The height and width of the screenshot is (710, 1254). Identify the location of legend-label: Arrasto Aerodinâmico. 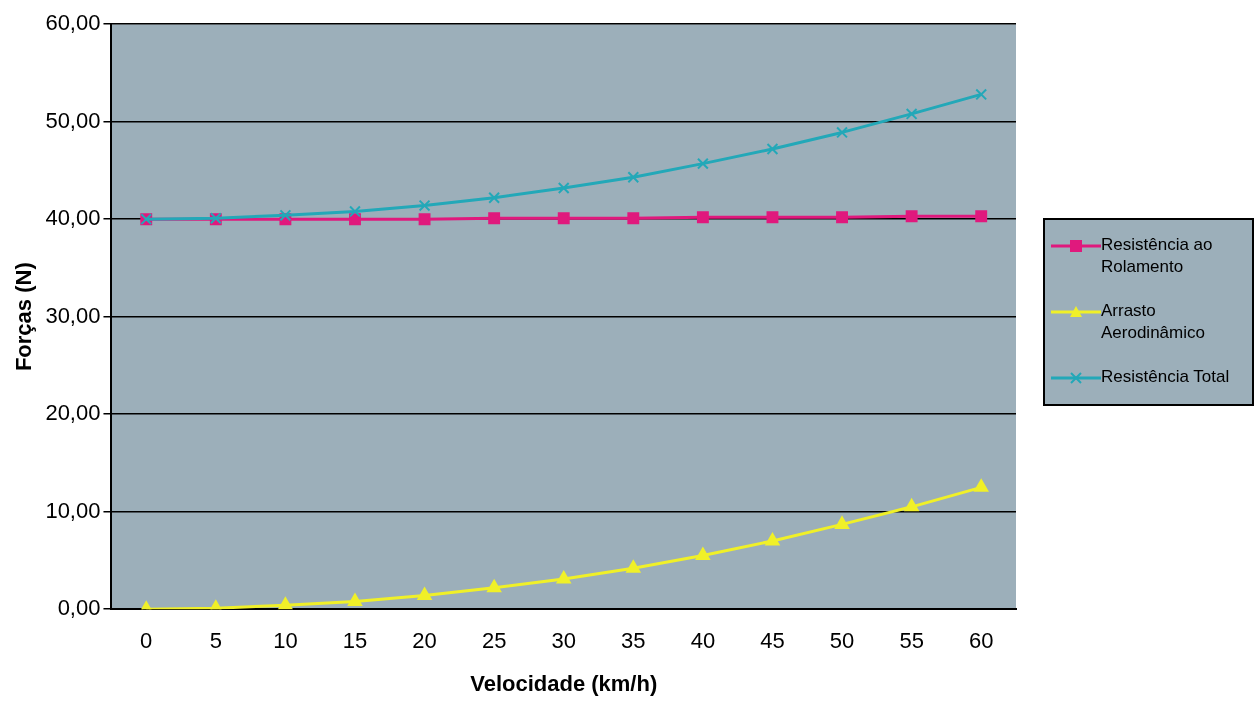
(1153, 322).